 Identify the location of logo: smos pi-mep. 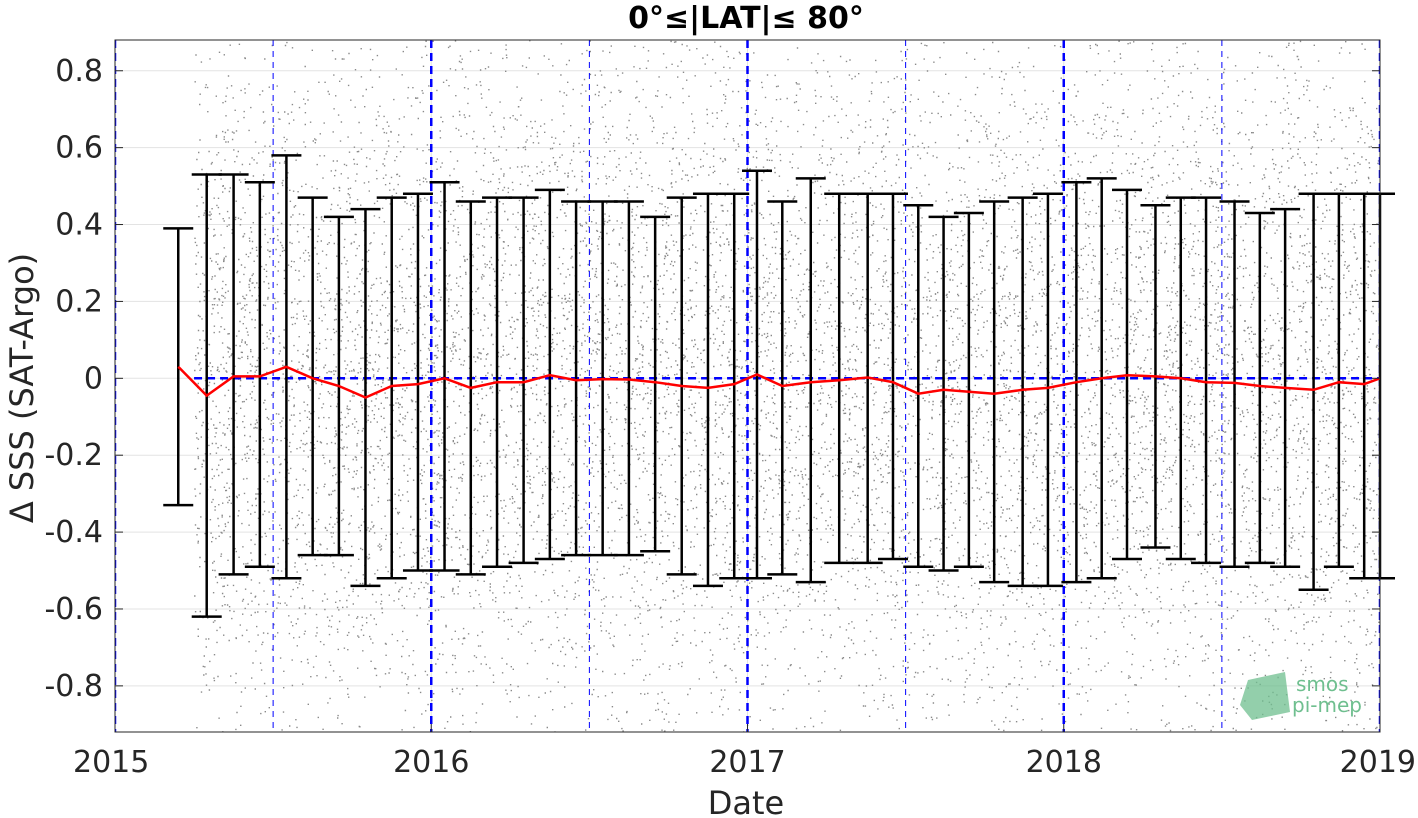
(1301, 696).